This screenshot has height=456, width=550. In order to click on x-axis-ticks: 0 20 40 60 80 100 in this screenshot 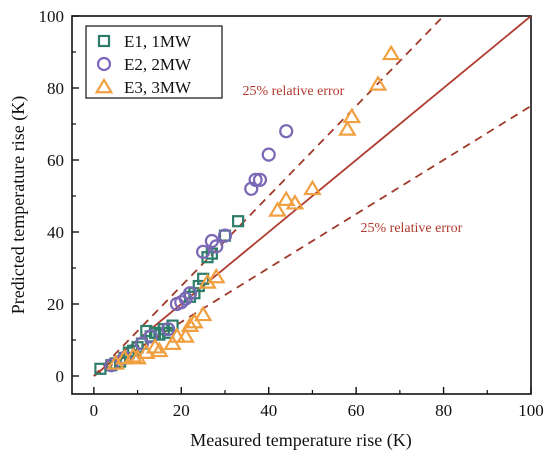, I will do `click(317, 403)`.